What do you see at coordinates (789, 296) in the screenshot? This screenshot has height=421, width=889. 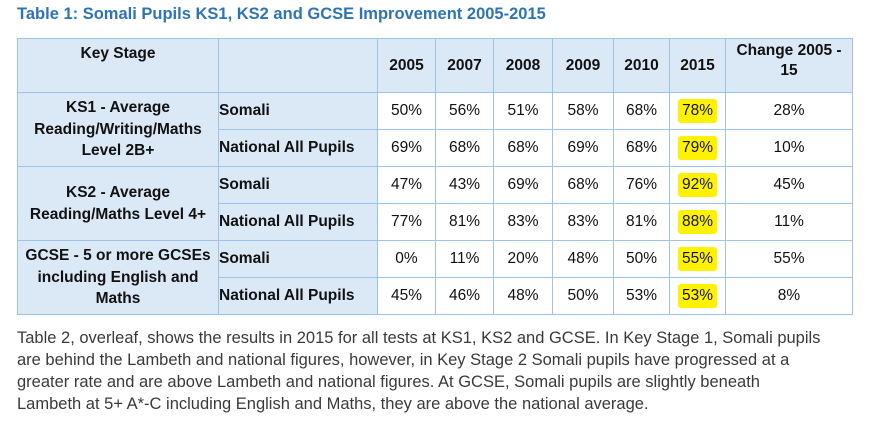 I see `change-cell: 8%` at bounding box center [789, 296].